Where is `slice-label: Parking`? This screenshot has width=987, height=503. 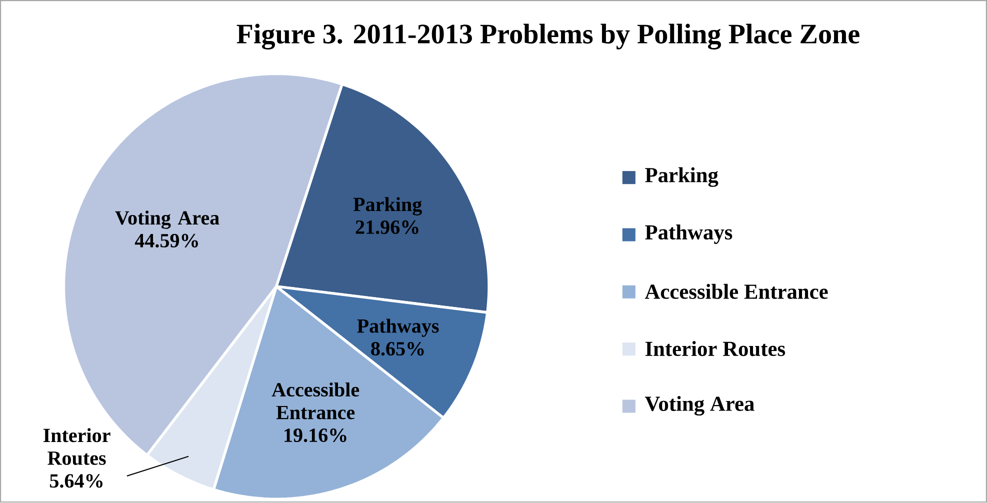
slice-label: Parking is located at coordinates (387, 206).